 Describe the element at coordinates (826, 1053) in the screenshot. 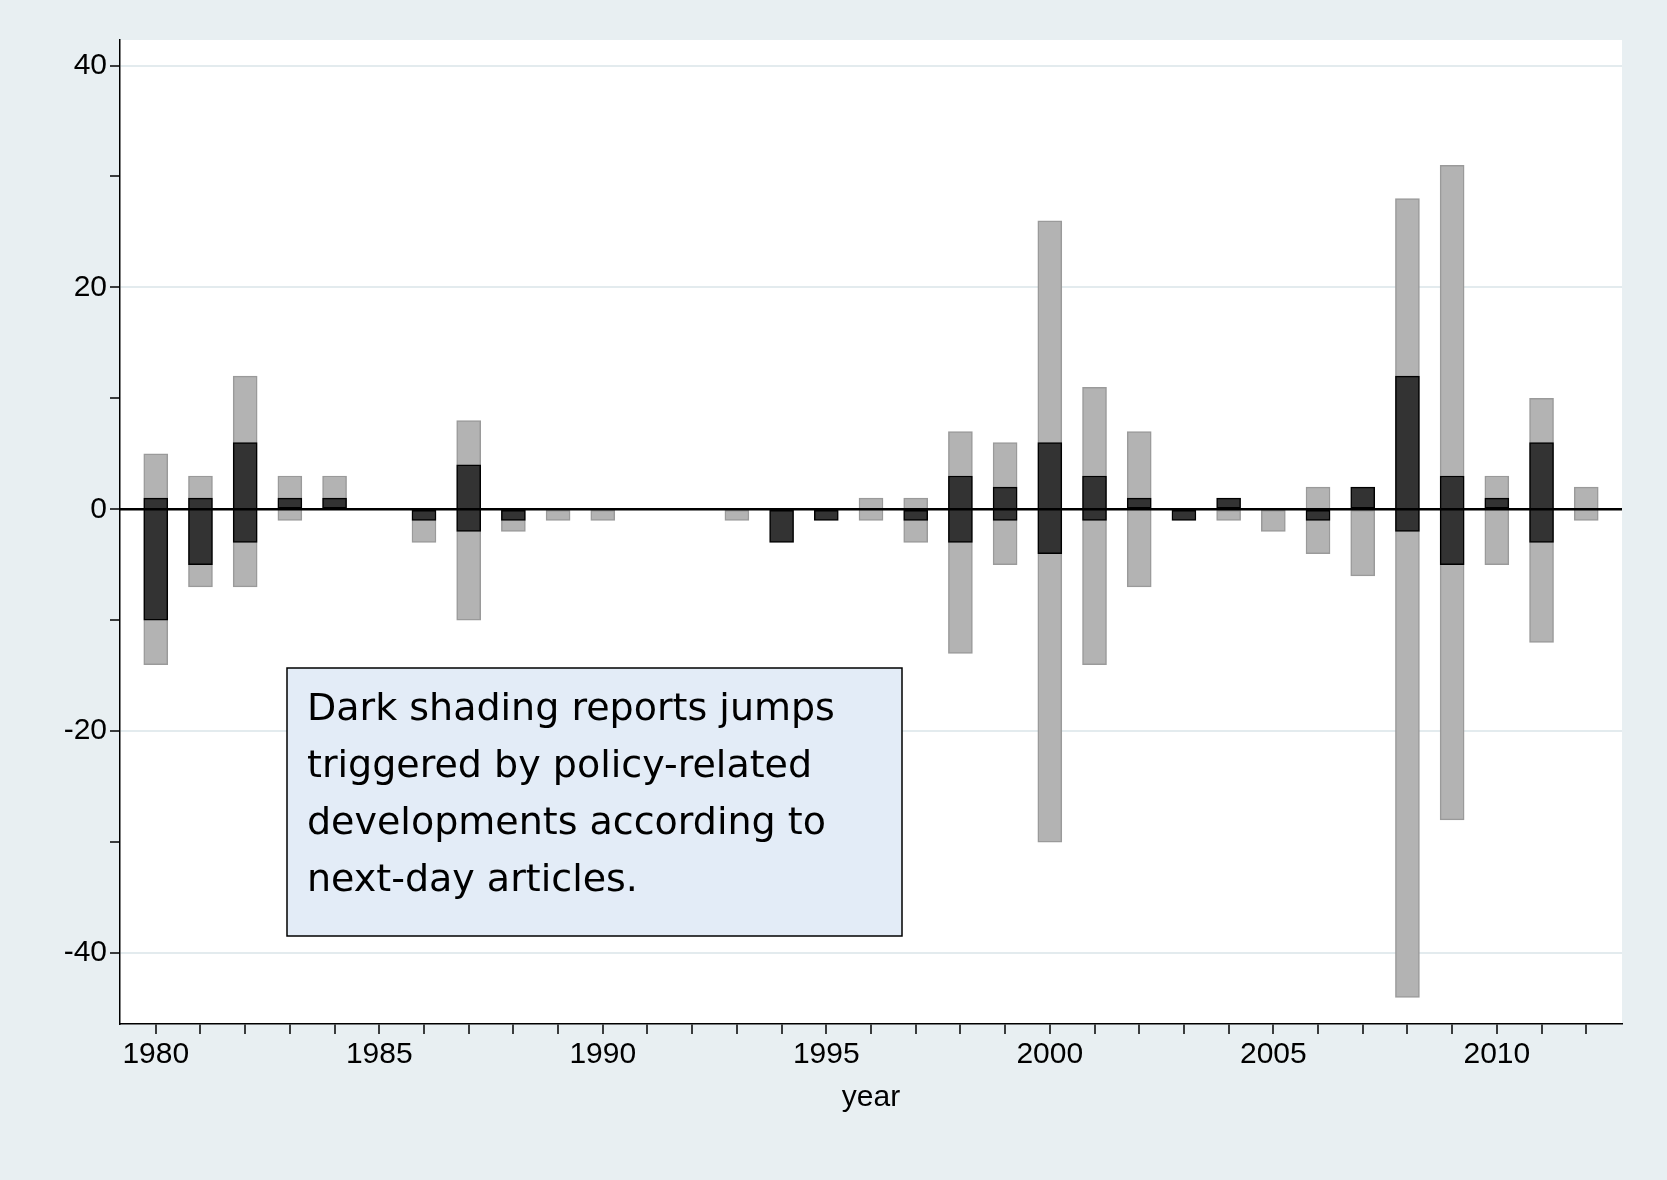

I see `x-tick-label: 1995` at that location.